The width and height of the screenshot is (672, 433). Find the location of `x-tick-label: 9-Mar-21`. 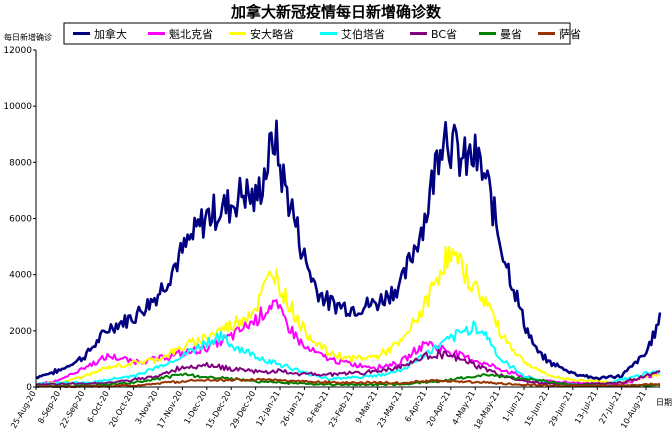

x-tick-label: 9-Mar-21 is located at coordinates (367, 406).